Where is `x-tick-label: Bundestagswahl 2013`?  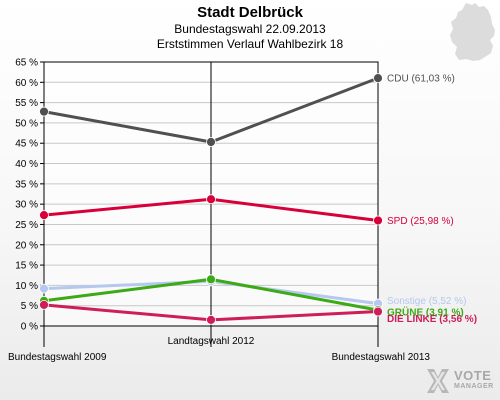
x-tick-label: Bundestagswahl 2013 is located at coordinates (381, 357).